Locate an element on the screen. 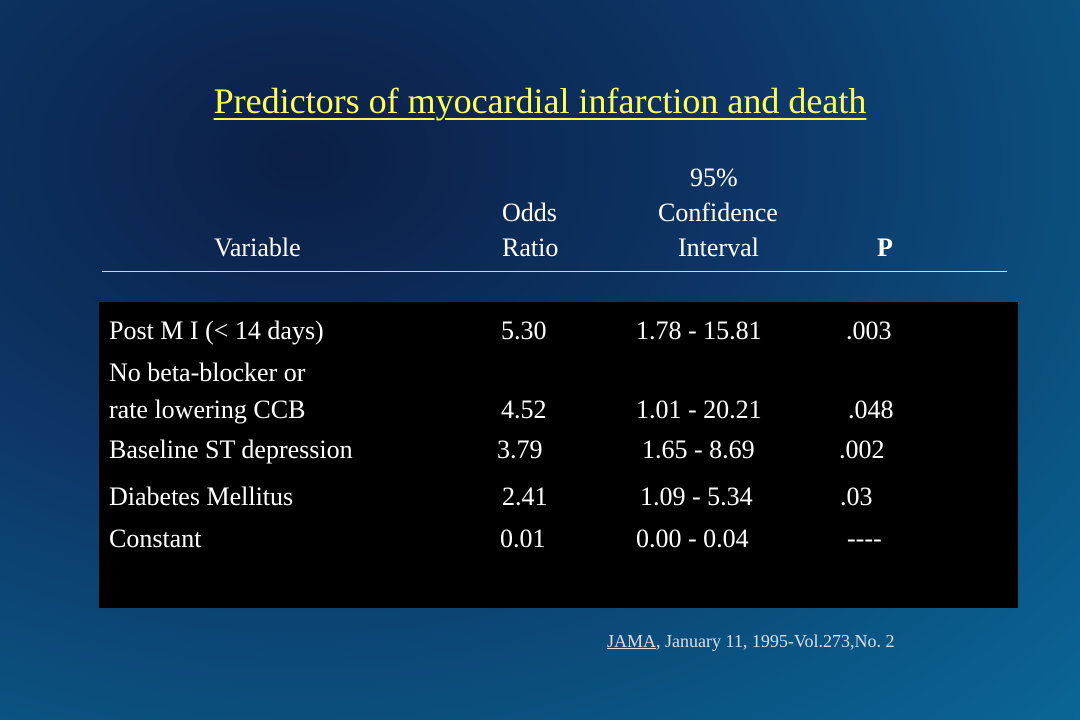  citation: JAMA, January 11, 1995-Vol.273,No. 2 is located at coordinates (751, 641).